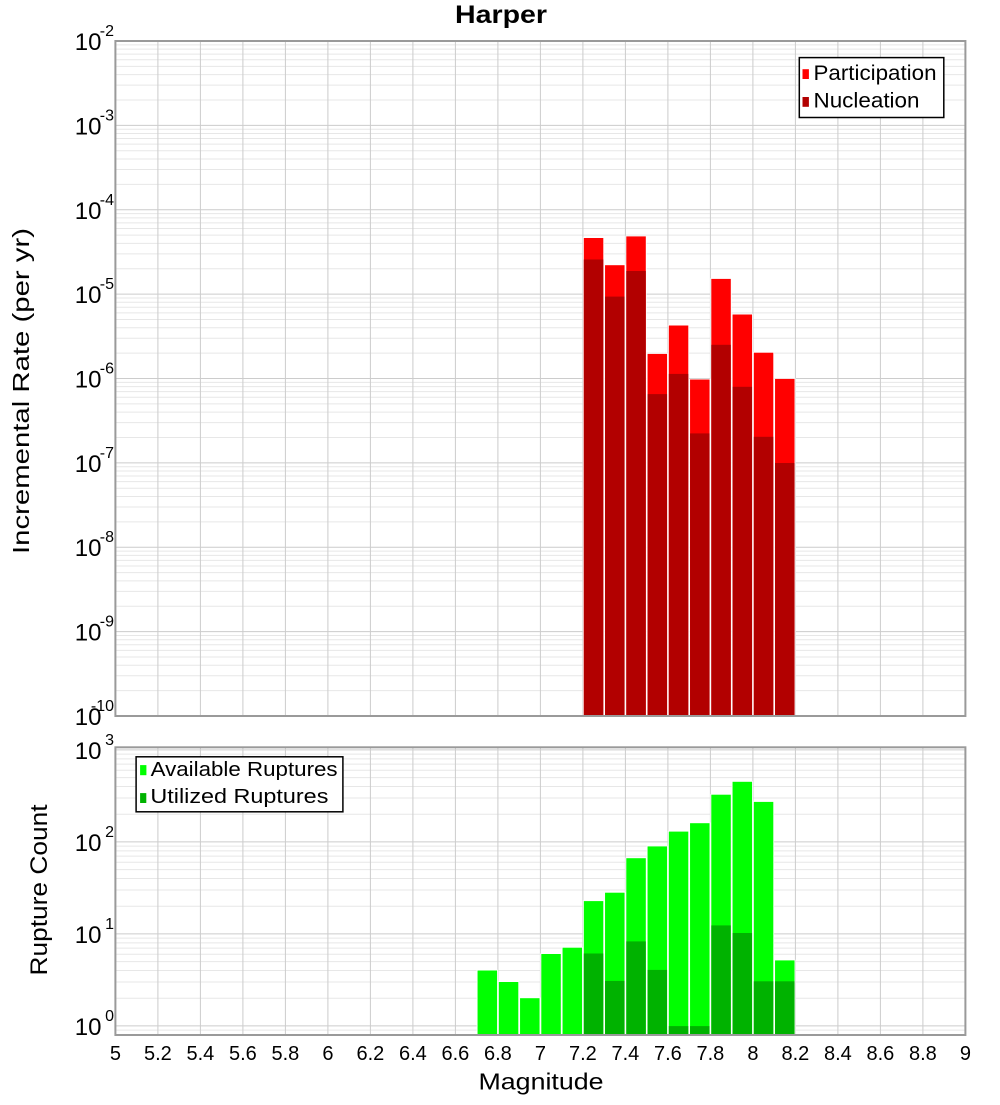 The image size is (1000, 1105). What do you see at coordinates (875, 73) in the screenshot?
I see `svg-text: Participation` at bounding box center [875, 73].